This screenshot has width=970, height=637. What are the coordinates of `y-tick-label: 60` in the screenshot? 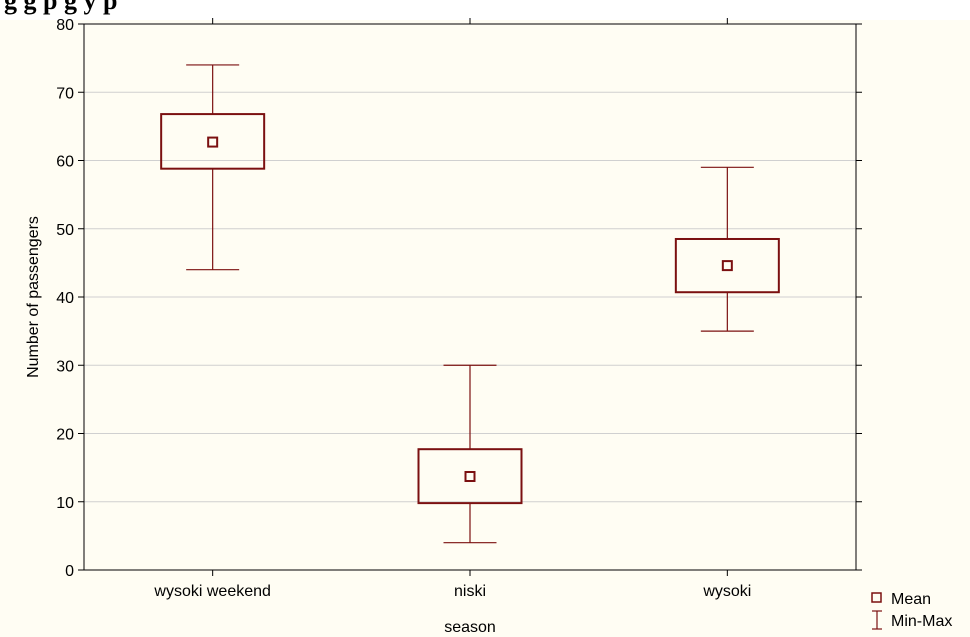 It's located at (65, 162).